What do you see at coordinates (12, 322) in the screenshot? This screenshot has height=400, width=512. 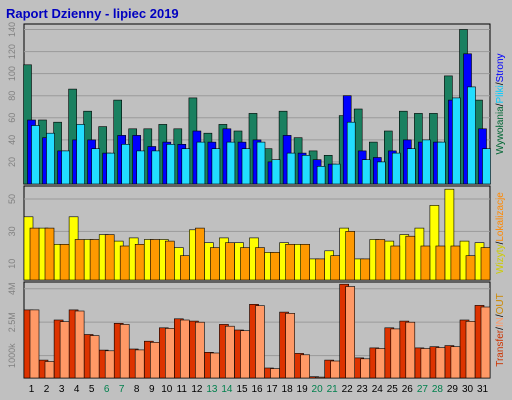 I see `y-tick-label: 2.5M` at bounding box center [12, 322].